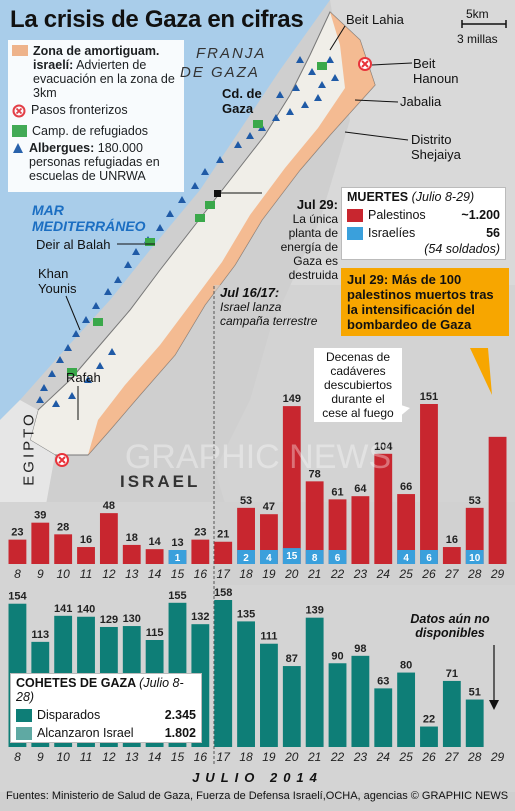 The width and height of the screenshot is (515, 811). I want to click on deaths-israeli-label: 1, so click(178, 558).